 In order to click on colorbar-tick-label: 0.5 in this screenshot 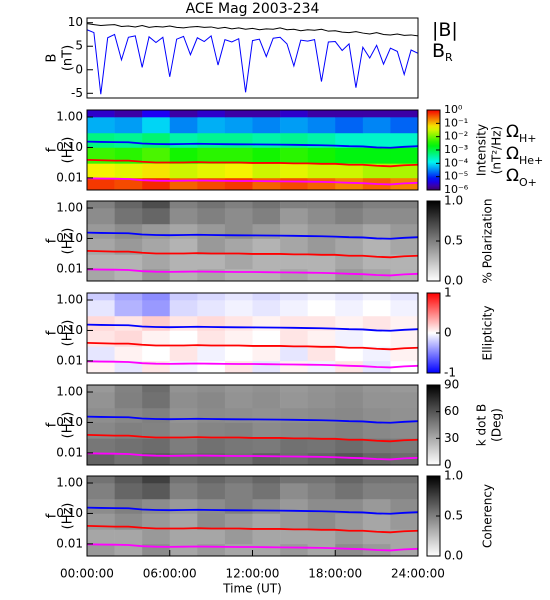, I will do `click(453, 516)`.